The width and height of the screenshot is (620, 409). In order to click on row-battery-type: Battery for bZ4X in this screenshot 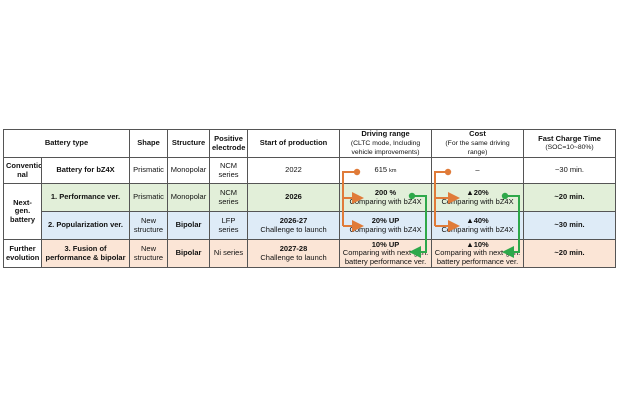, I will do `click(85, 170)`.